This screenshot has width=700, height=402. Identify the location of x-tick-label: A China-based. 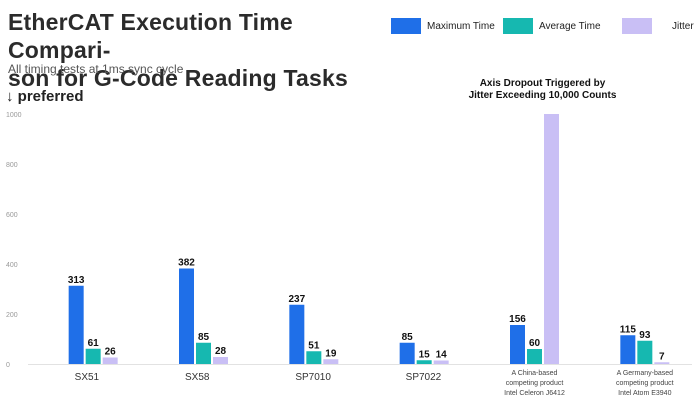
(535, 373).